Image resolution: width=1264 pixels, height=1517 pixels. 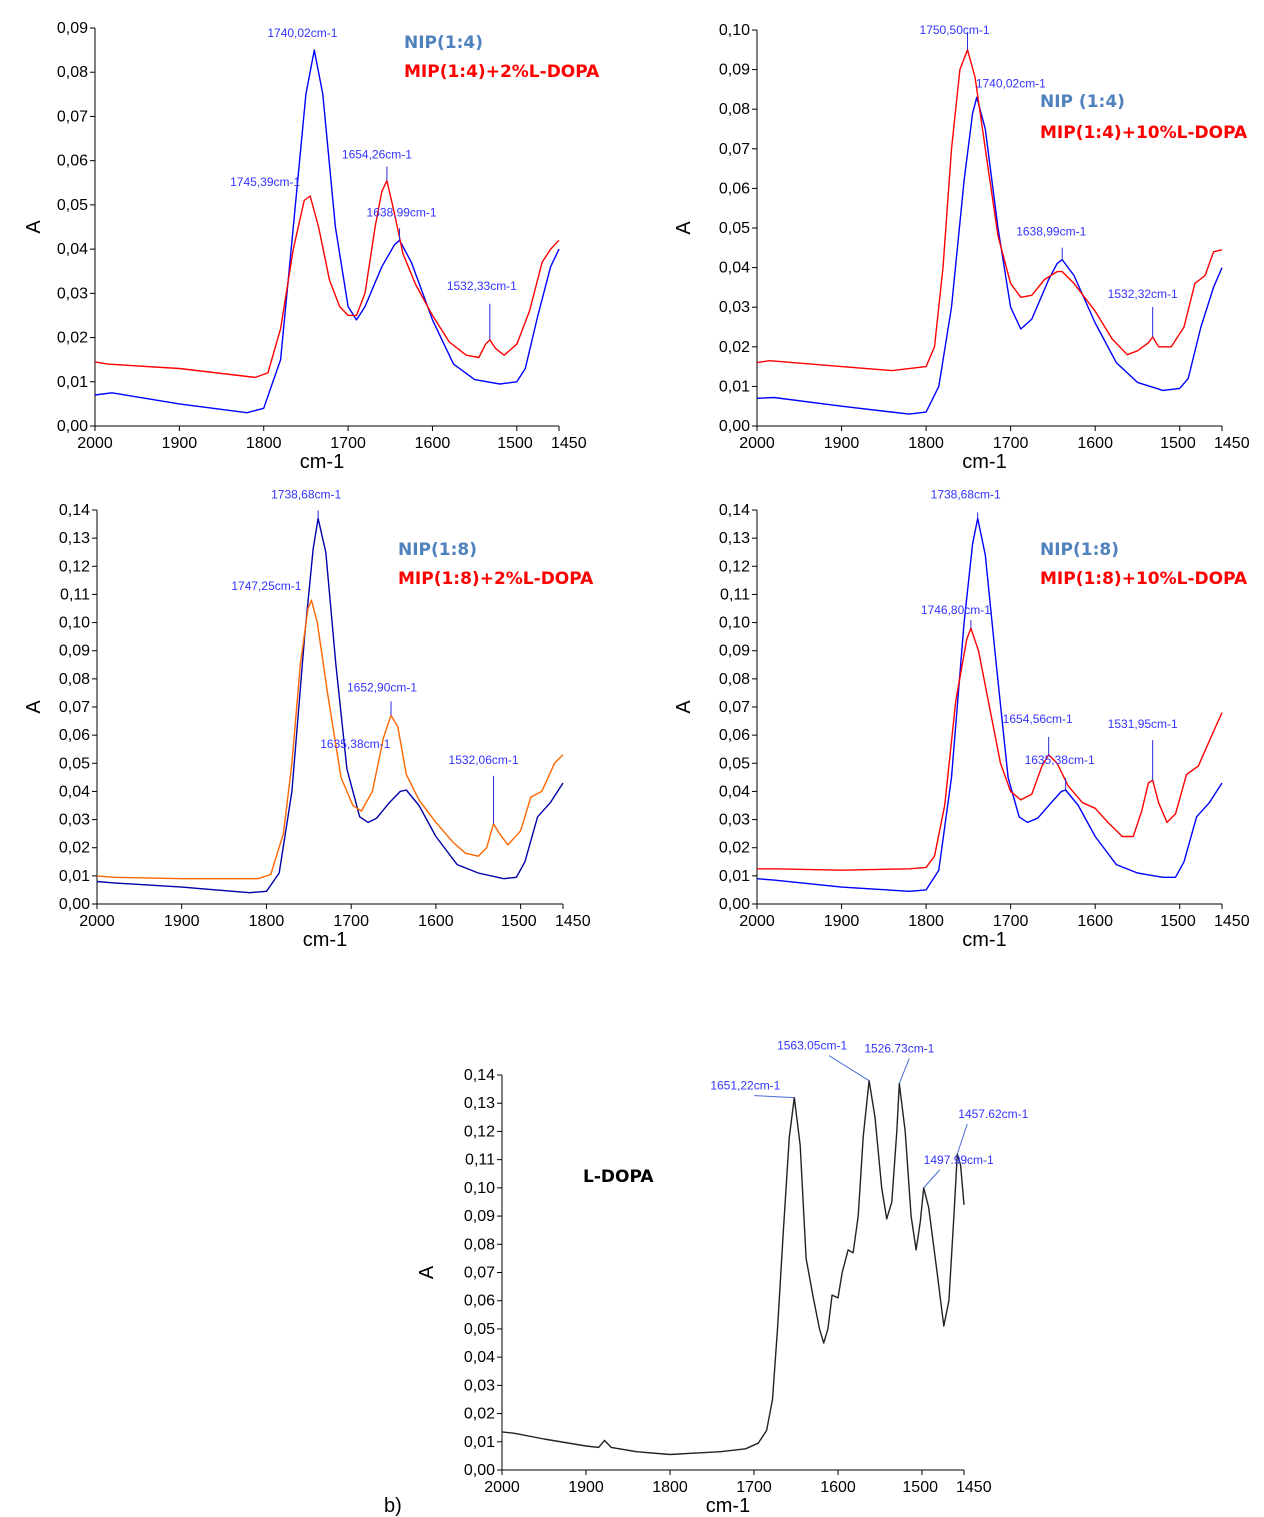 What do you see at coordinates (74, 538) in the screenshot?
I see `y-tick-label: 0,13` at bounding box center [74, 538].